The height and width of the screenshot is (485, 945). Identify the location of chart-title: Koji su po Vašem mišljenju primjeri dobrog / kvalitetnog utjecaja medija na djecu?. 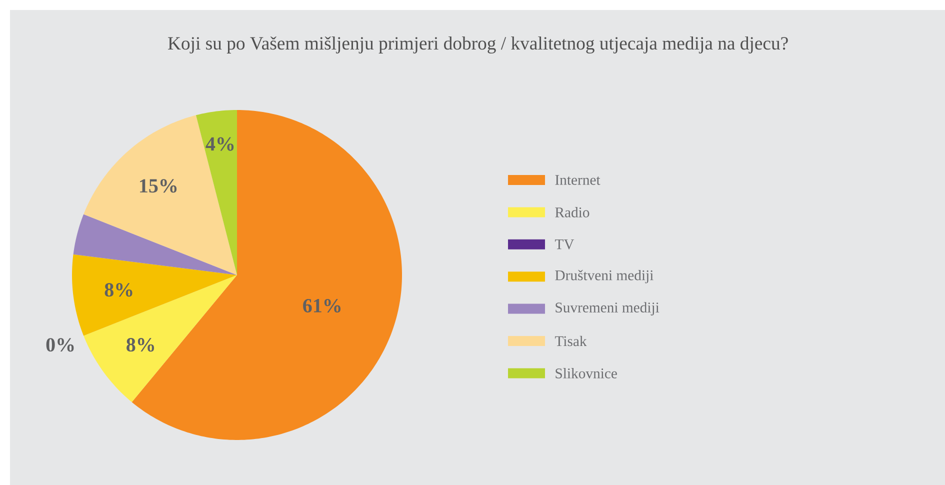
(478, 45).